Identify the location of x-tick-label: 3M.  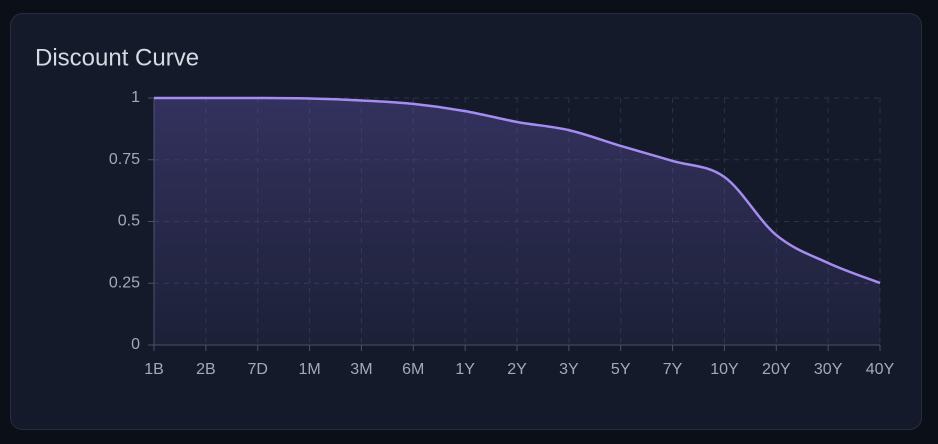
(361, 369).